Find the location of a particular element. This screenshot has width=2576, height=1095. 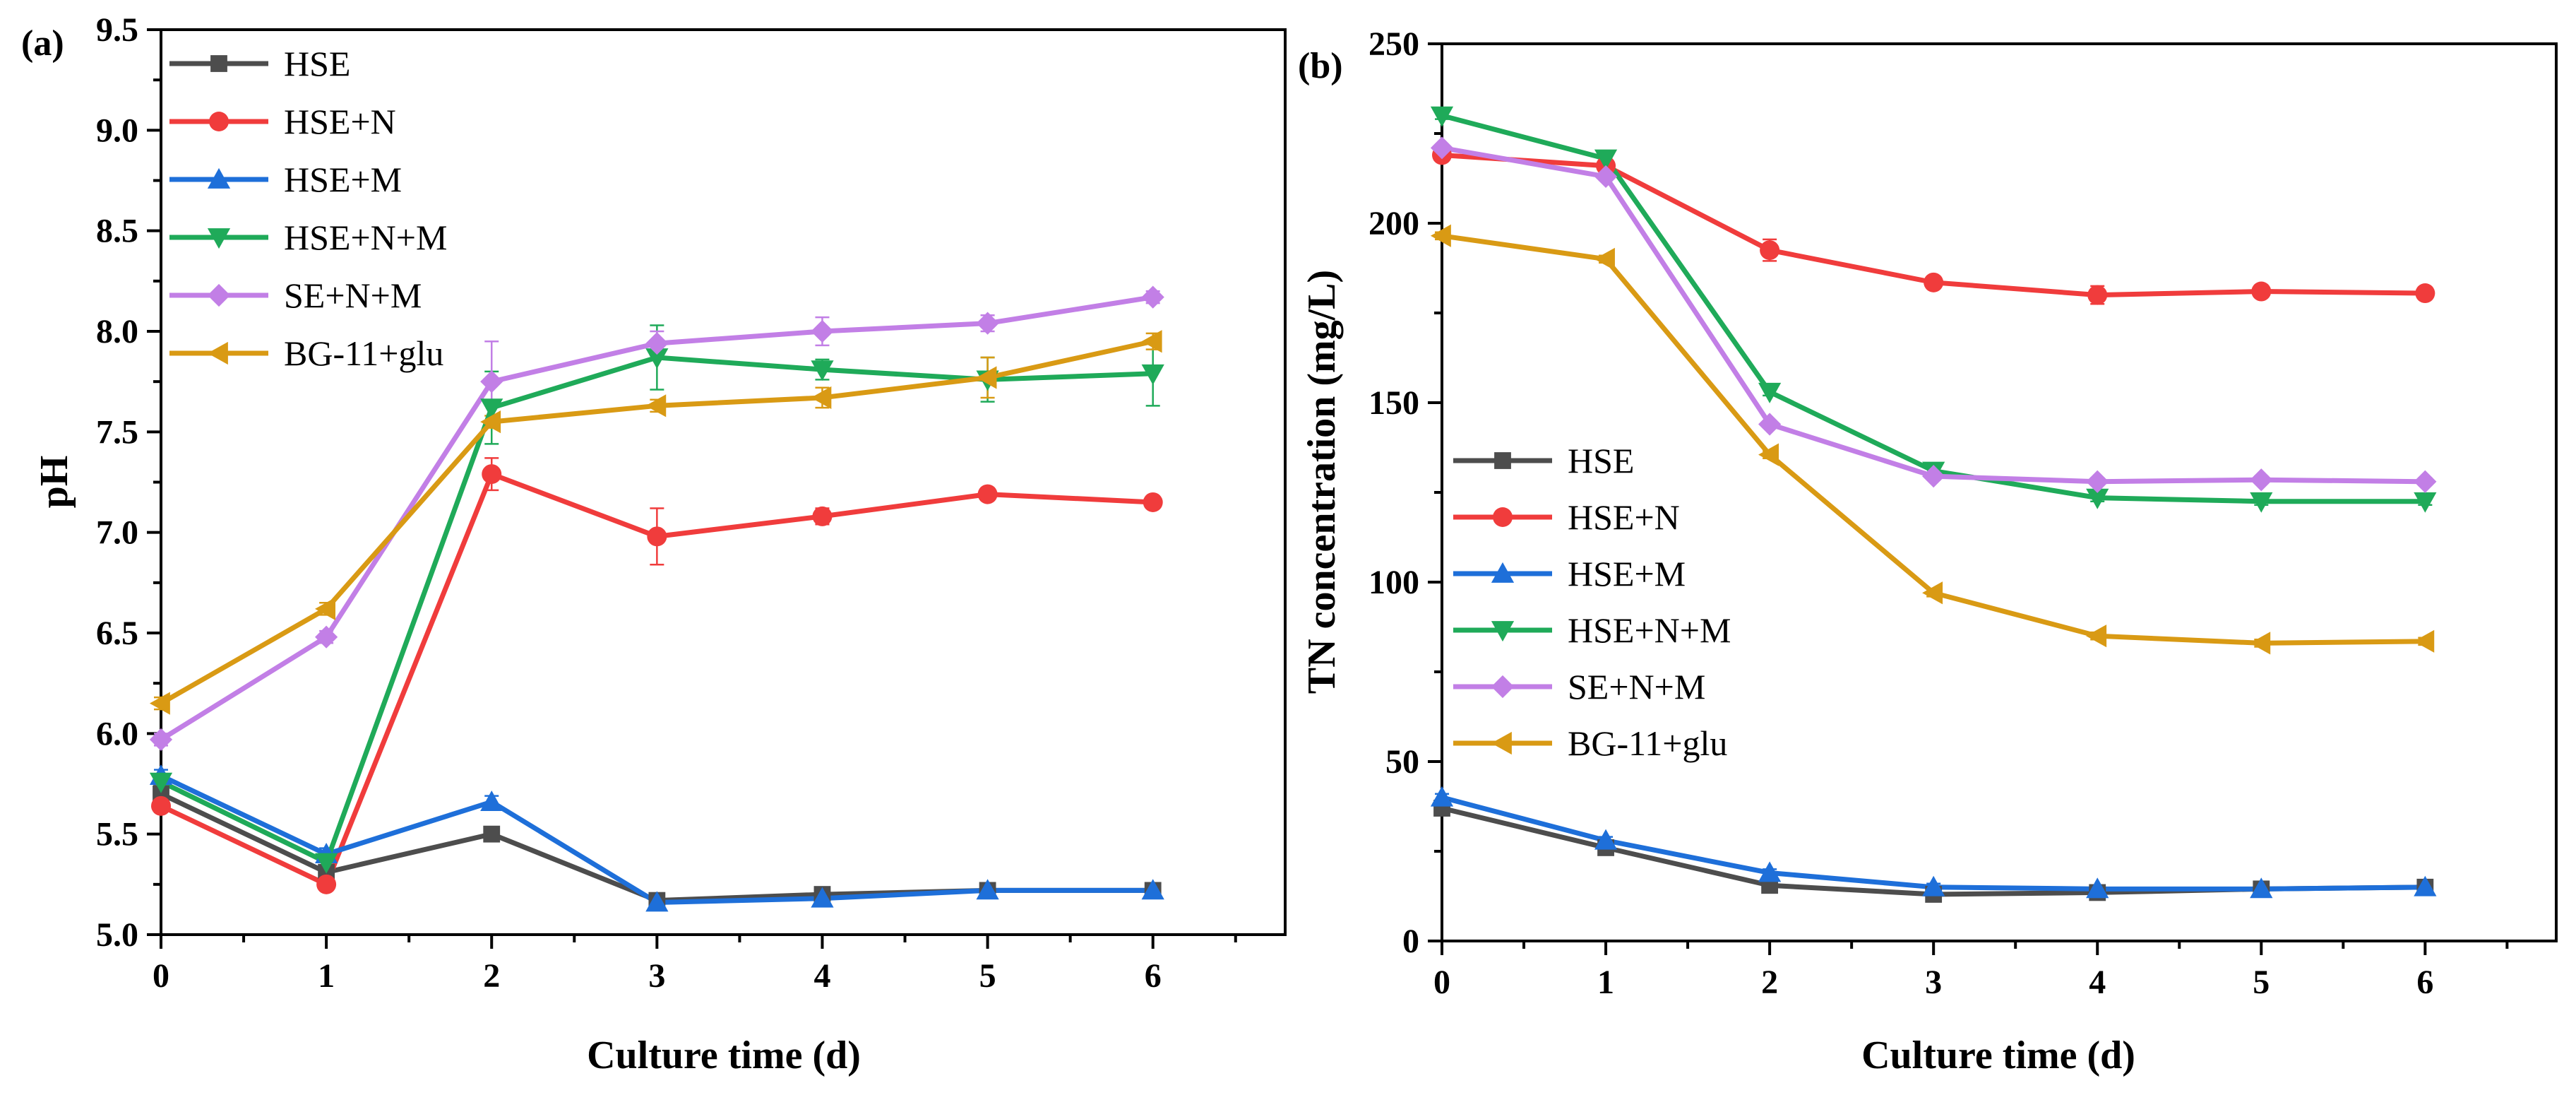

panel-b-x-axis-title: Culture time (d) is located at coordinates (1998, 1055).